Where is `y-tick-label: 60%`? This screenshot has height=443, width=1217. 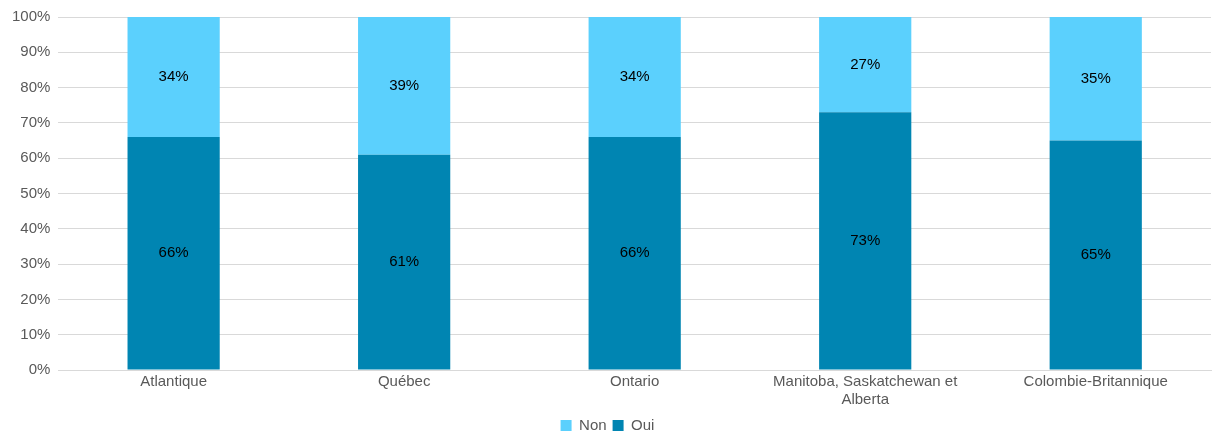
y-tick-label: 60% is located at coordinates (35, 157).